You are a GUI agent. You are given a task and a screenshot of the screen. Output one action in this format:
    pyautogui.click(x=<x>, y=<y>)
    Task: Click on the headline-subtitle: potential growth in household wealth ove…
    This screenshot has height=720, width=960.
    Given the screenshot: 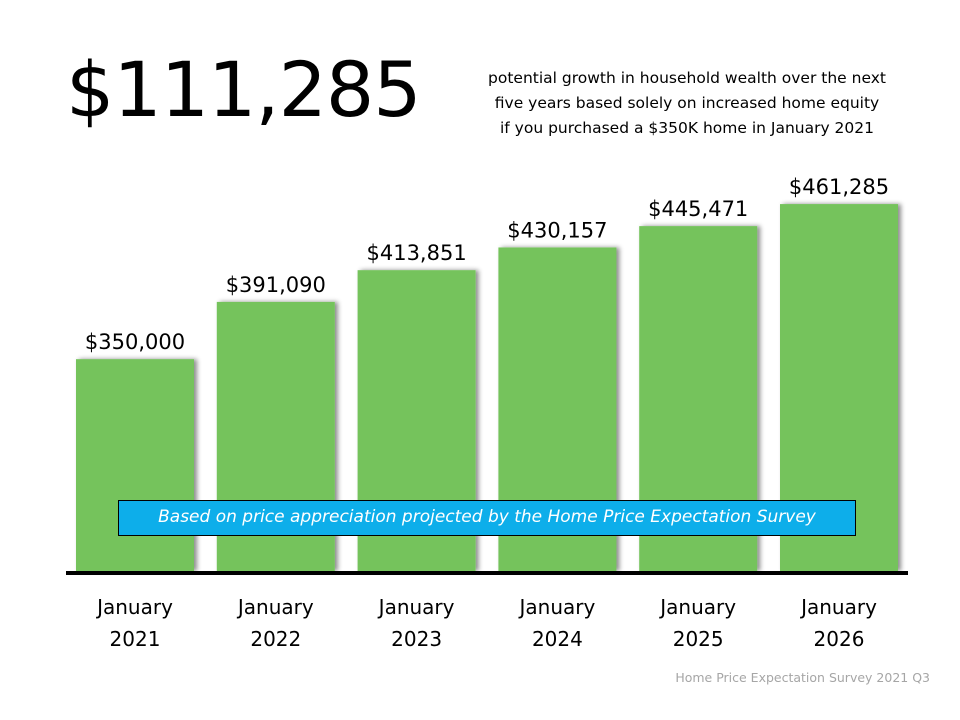 What is the action you would take?
    pyautogui.click(x=687, y=103)
    